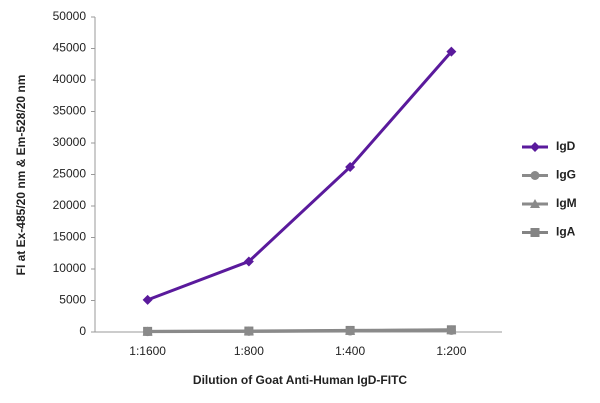 The width and height of the screenshot is (600, 403). Describe the element at coordinates (350, 351) in the screenshot. I see `x-tick-label: 1:400` at that location.